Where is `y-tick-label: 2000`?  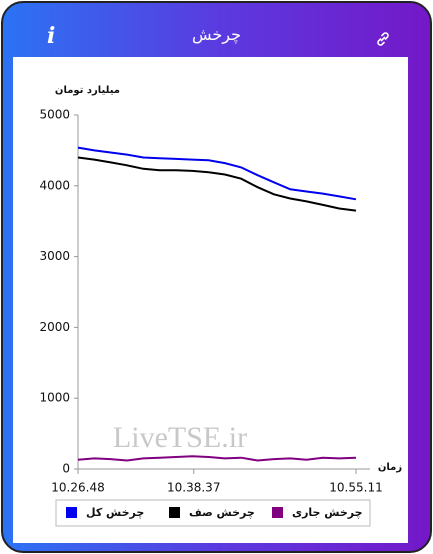 y-tick-label: 2000 is located at coordinates (54, 327).